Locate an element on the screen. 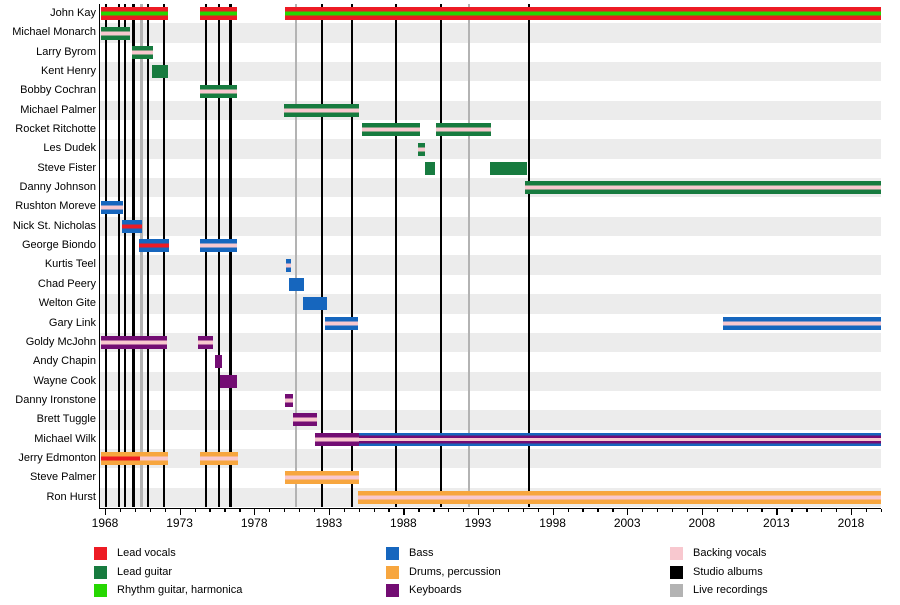  member-name: Gary Link is located at coordinates (72, 322).